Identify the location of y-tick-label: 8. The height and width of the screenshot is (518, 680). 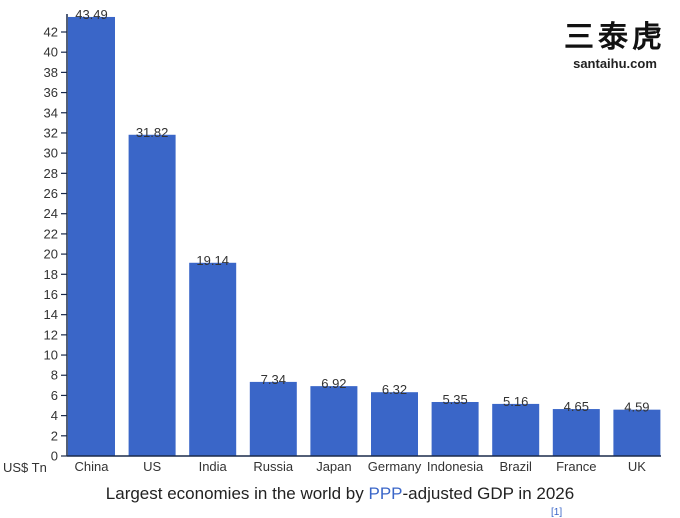
(54, 375).